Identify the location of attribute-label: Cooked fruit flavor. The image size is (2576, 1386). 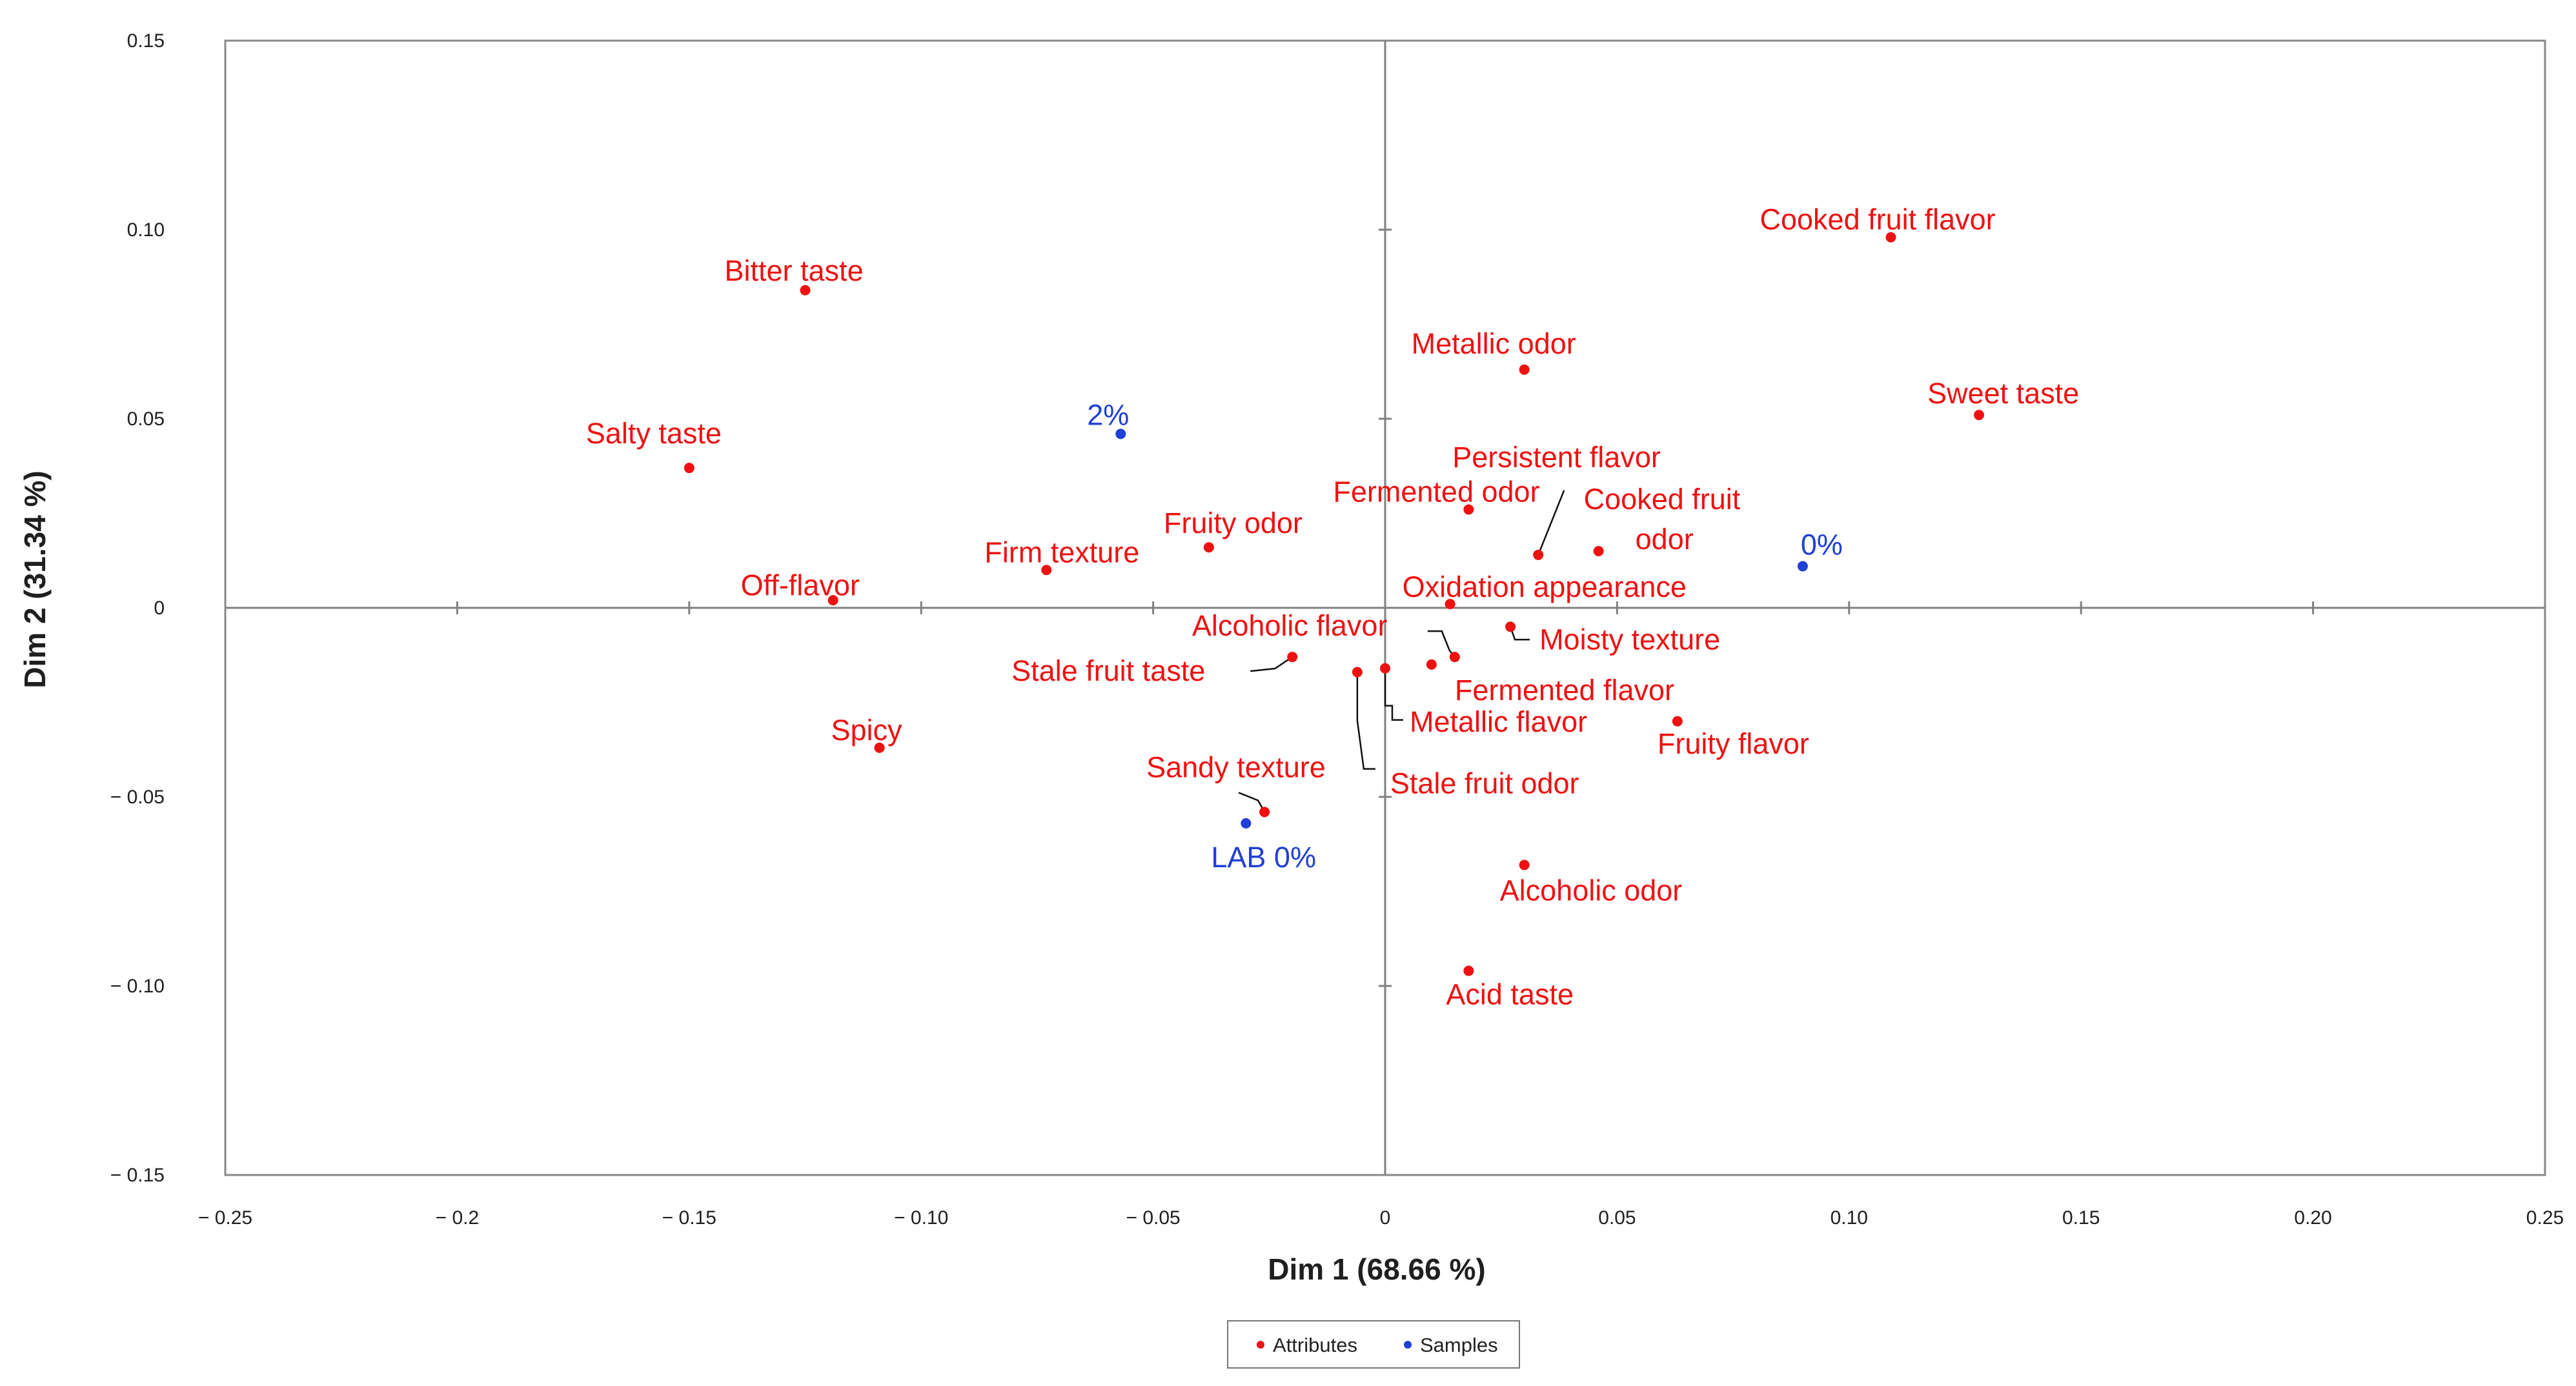
(1877, 219).